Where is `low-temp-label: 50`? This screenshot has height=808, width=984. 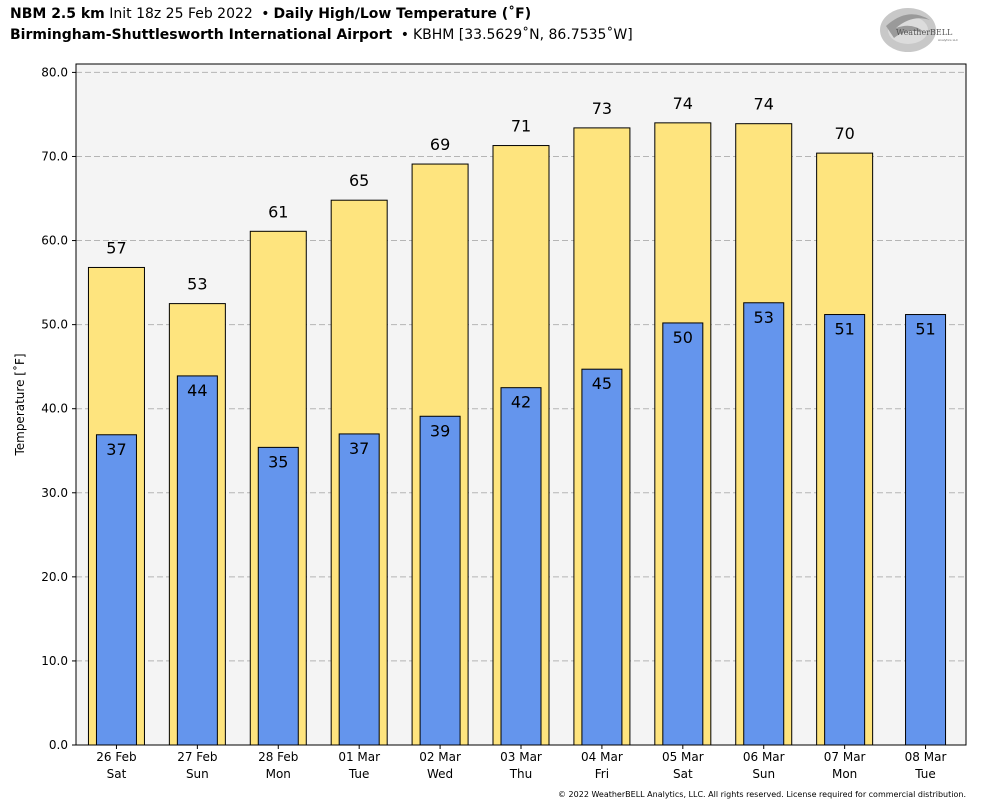 low-temp-label: 50 is located at coordinates (683, 337).